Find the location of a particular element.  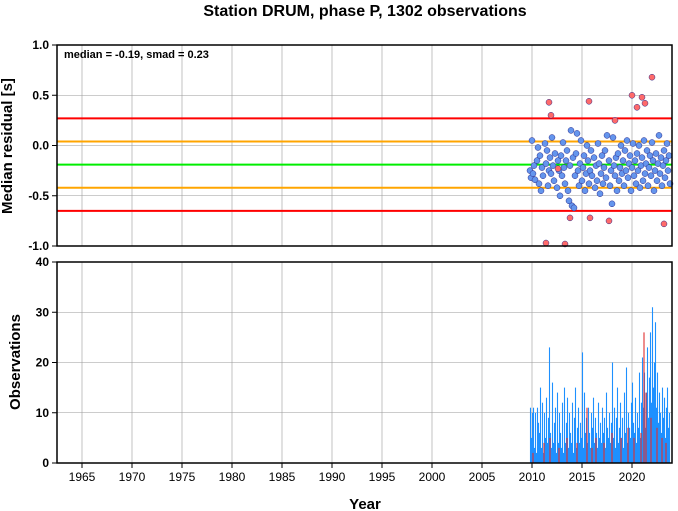

x-tick-label: 1965 is located at coordinates (82, 477).